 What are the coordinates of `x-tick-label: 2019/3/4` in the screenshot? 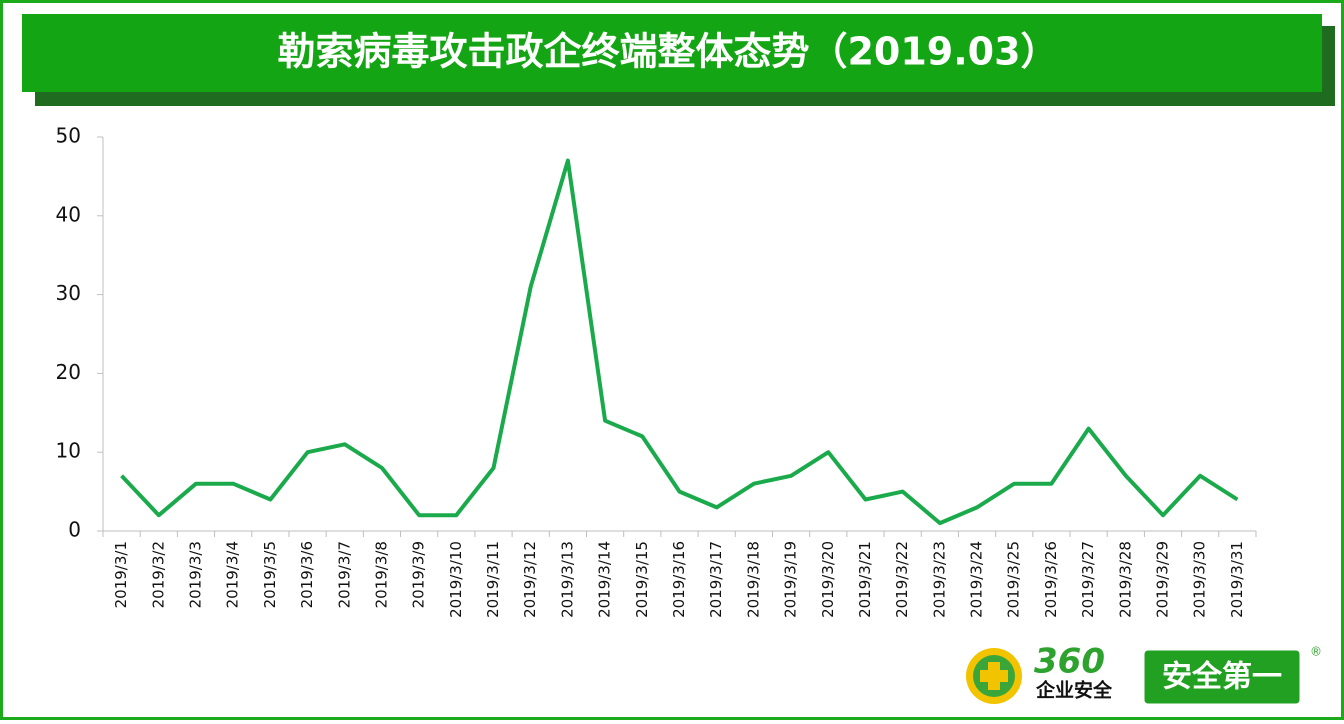 It's located at (233, 574).